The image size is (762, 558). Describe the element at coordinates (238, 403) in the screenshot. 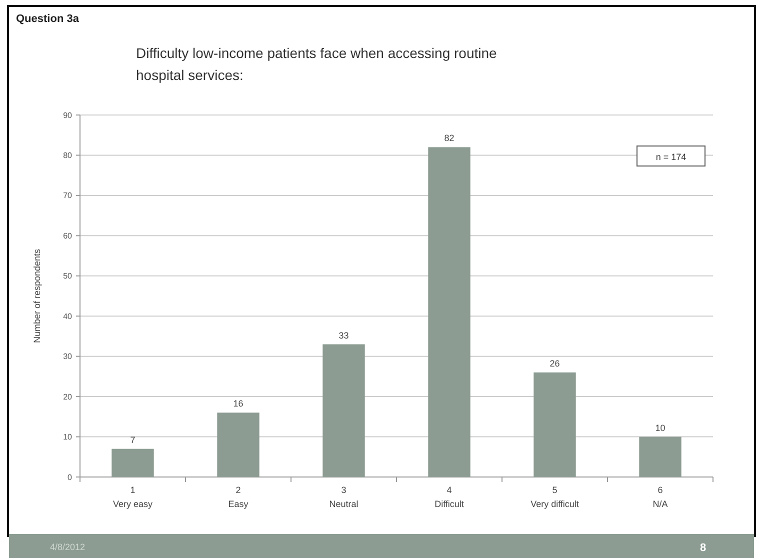

I see `data-label: 16` at that location.